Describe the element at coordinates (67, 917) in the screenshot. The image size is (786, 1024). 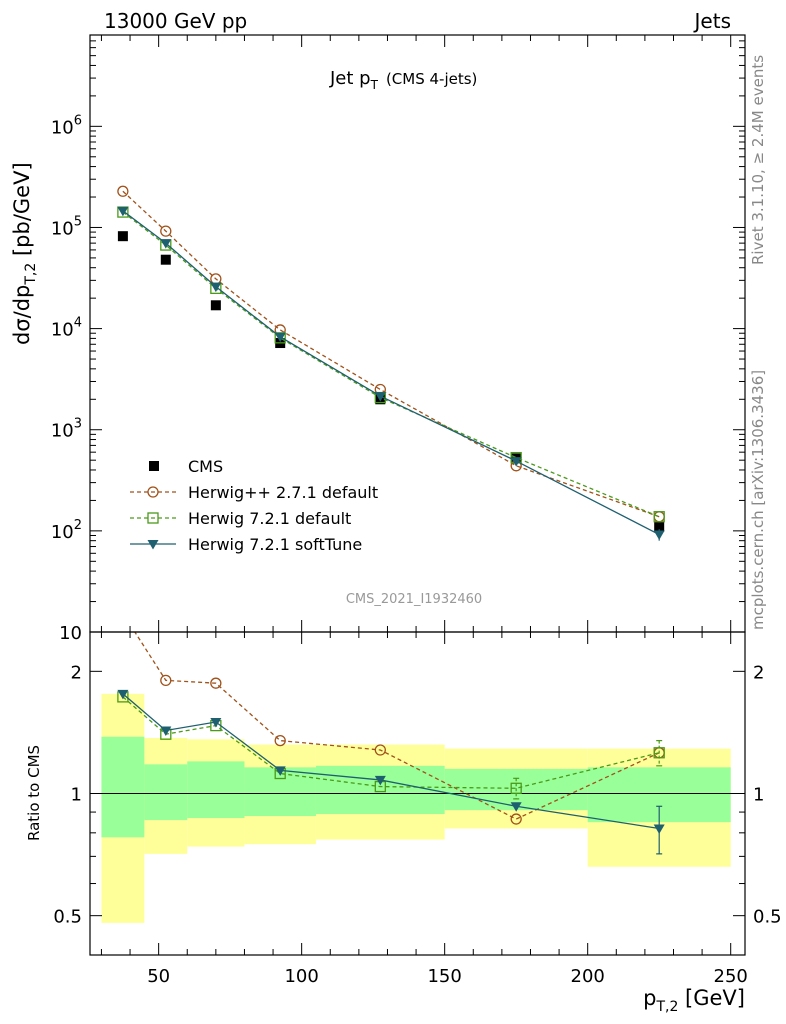
I see `ratio-y-tick-label: 0.5` at that location.